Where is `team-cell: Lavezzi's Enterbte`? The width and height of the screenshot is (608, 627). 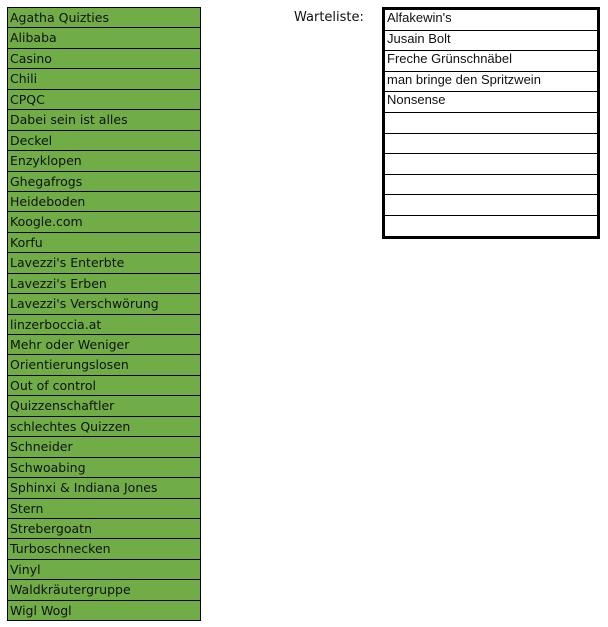 team-cell: Lavezzi's Enterbte is located at coordinates (104, 263).